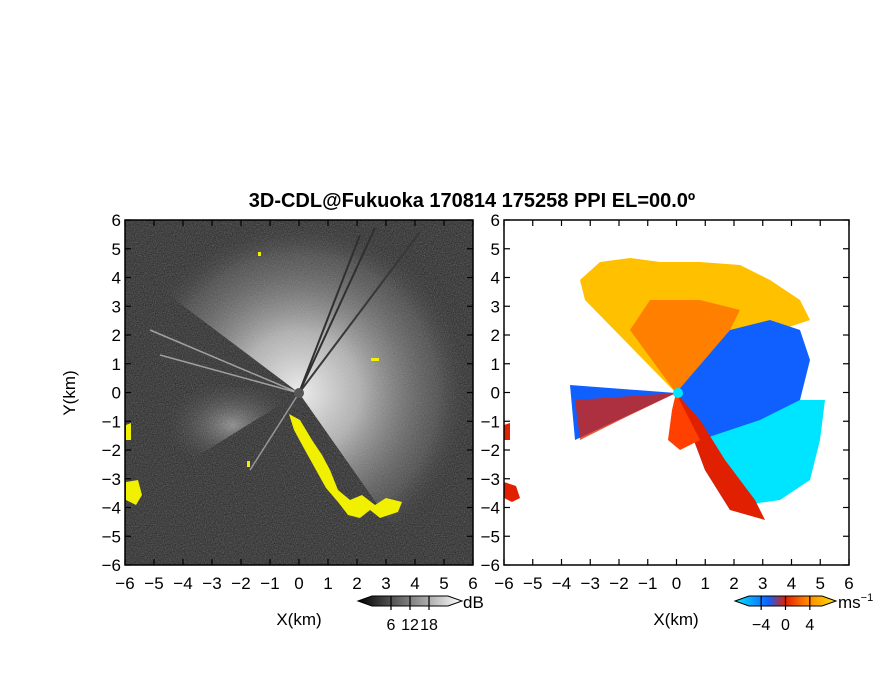  What do you see at coordinates (685, 346) in the screenshot?
I see `velocity-positive-region` at bounding box center [685, 346].